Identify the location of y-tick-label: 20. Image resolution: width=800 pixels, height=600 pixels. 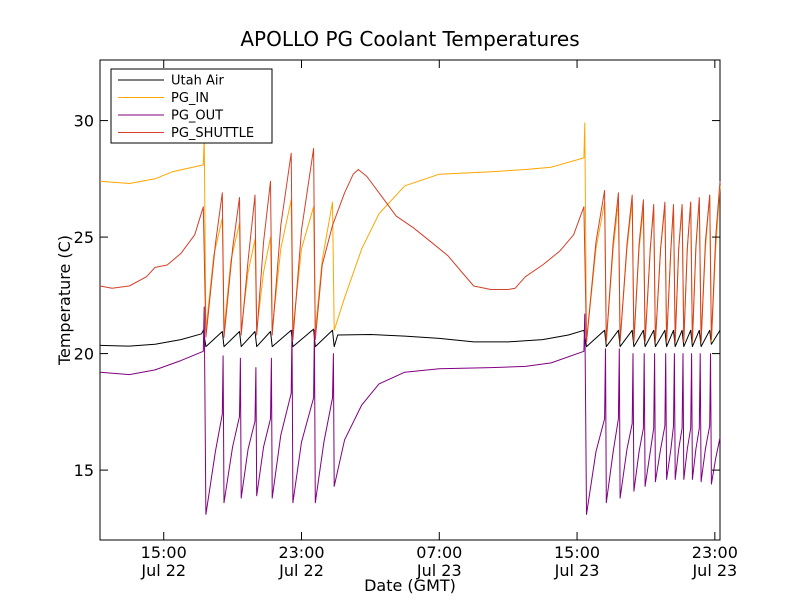
(84, 354).